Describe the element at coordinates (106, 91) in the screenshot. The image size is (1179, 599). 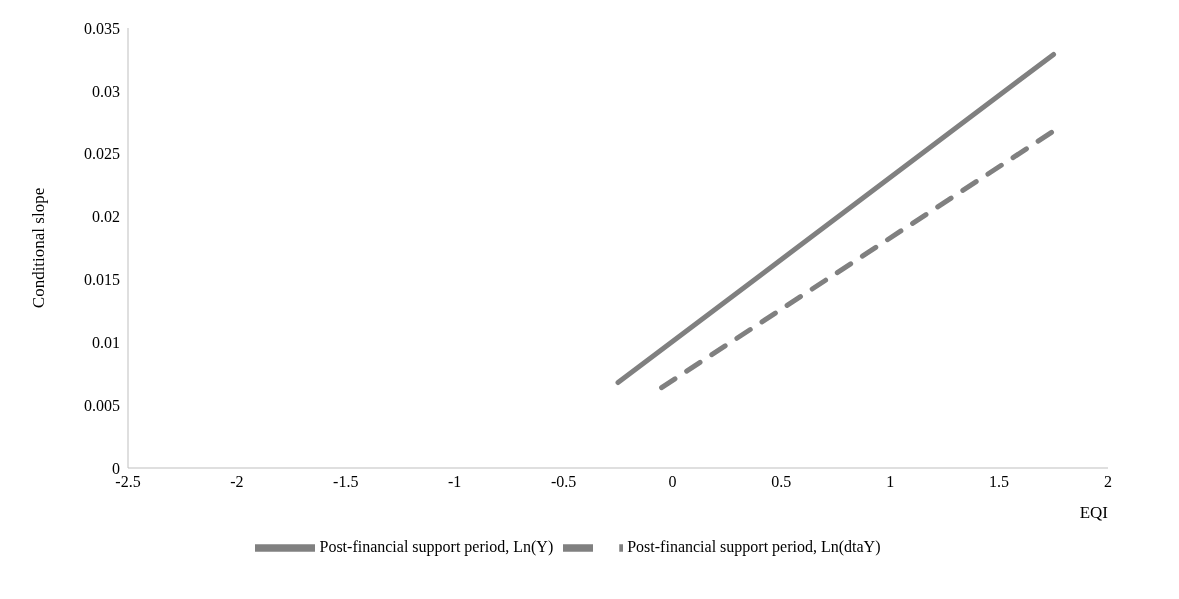
I see `y-tick-label: 0.03` at that location.